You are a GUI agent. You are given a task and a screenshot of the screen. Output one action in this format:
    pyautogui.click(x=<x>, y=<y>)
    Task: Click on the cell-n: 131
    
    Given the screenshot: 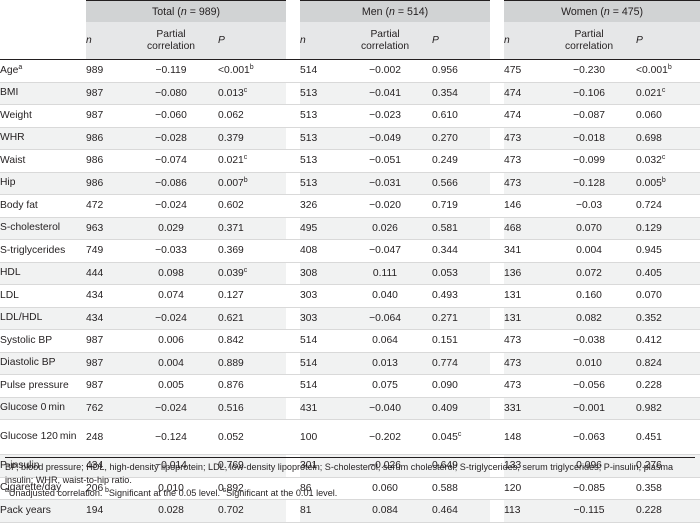 What is the action you would take?
    pyautogui.click(x=523, y=318)
    